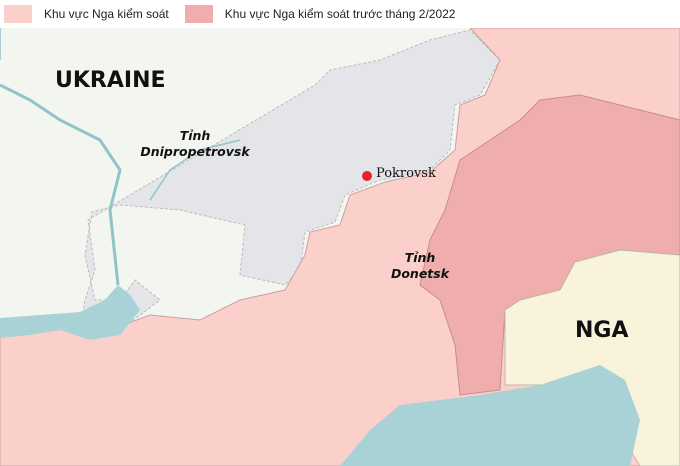 The height and width of the screenshot is (466, 680). Describe the element at coordinates (490, 415) in the screenshot. I see `sea-of-azov` at that location.